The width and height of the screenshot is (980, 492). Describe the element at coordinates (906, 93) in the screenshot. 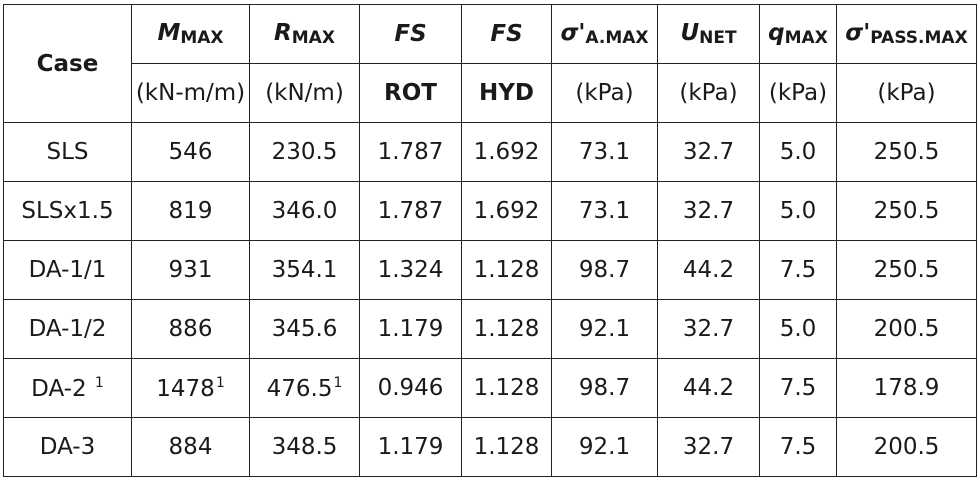

I see `unit-sigma-pass-max: (kPa)` at that location.